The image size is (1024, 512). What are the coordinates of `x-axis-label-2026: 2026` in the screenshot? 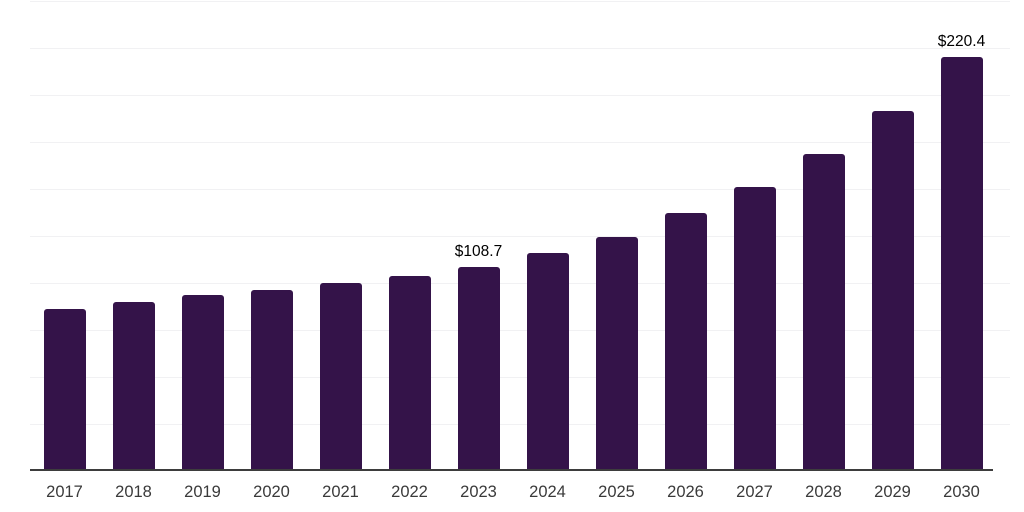 It's located at (685, 492).